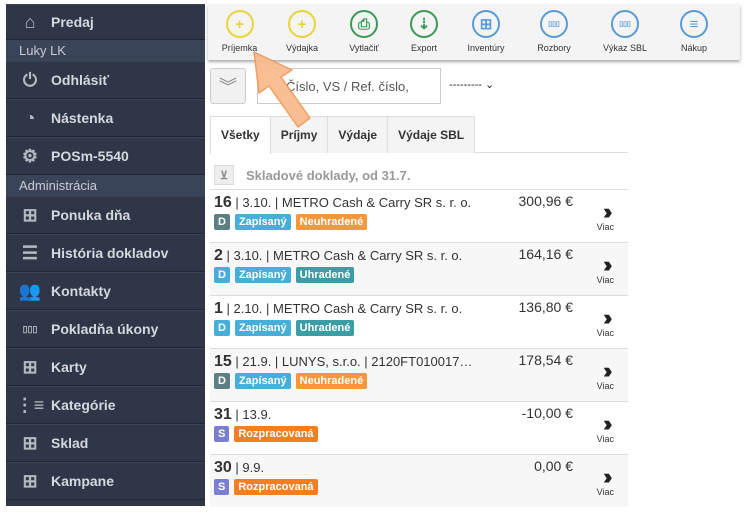 The image size is (745, 528). What do you see at coordinates (546, 307) in the screenshot?
I see `amount: 136,80 €` at bounding box center [546, 307].